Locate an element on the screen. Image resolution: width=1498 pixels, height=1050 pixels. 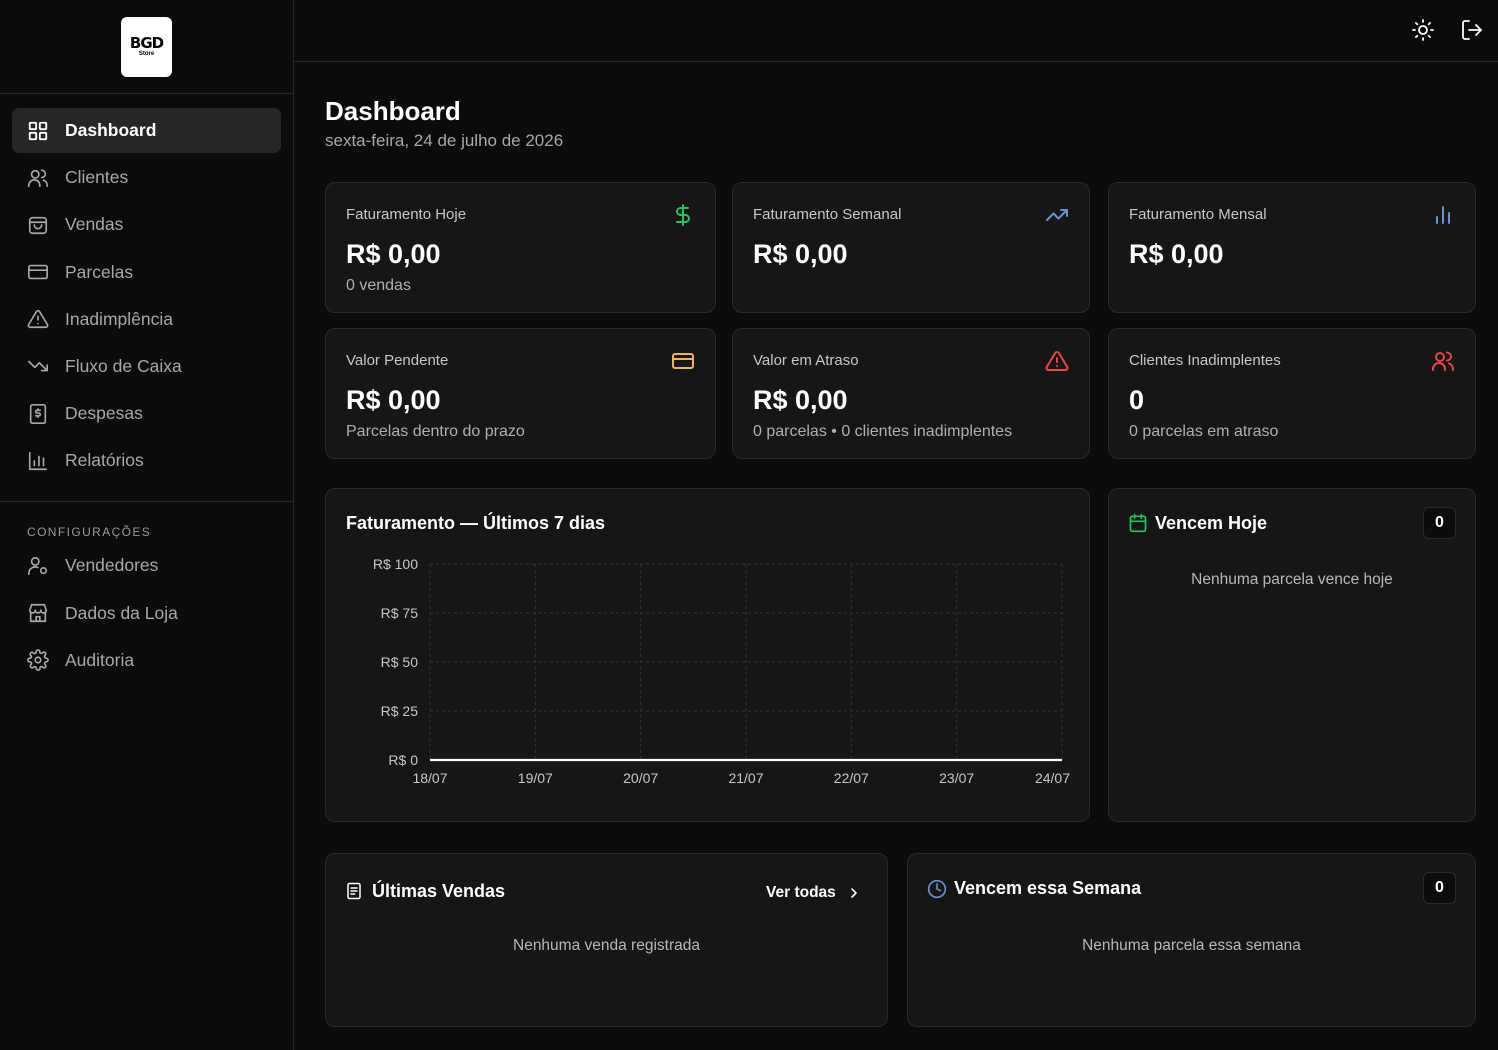
latest-sales-empty-message: Nenhuma venda registrada is located at coordinates (606, 945).